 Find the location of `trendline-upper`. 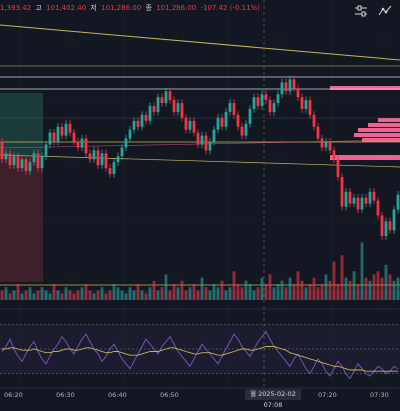

trendline-upper is located at coordinates (200, 42).